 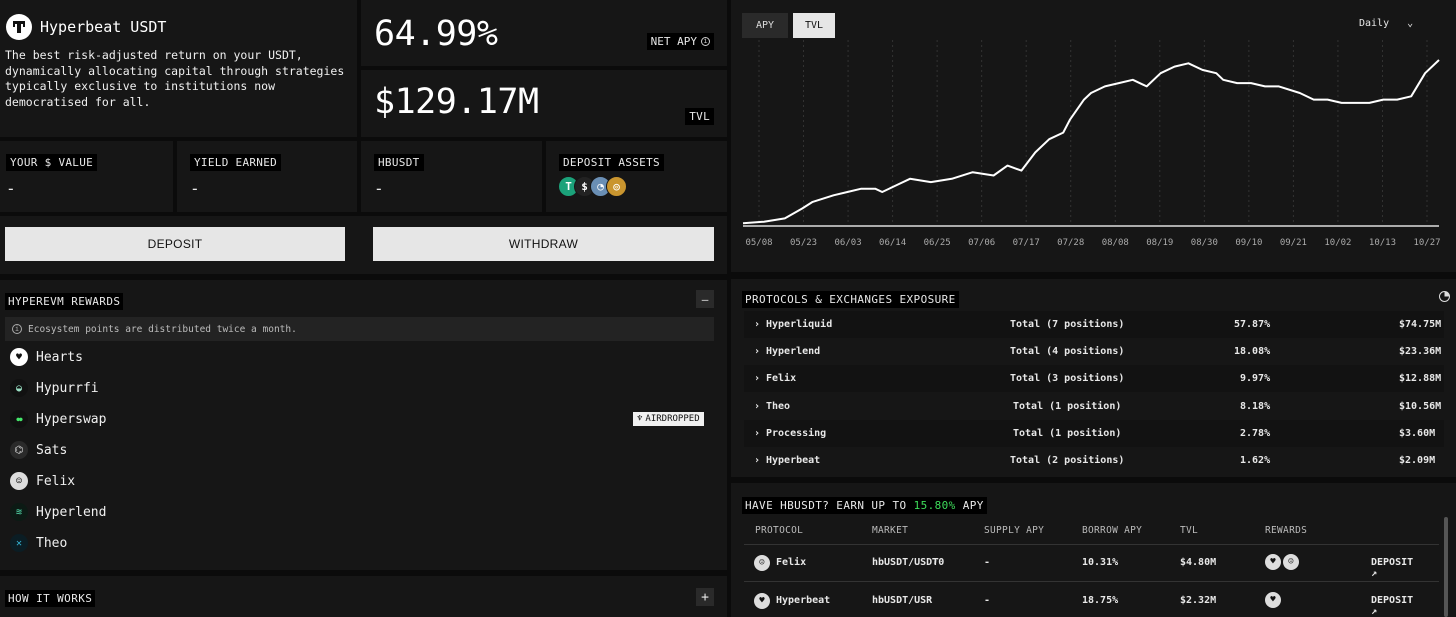 What do you see at coordinates (1094, 379) in the screenshot?
I see `exposure-row: › Felix Total (3 positions) 9.97% $12.88M` at bounding box center [1094, 379].